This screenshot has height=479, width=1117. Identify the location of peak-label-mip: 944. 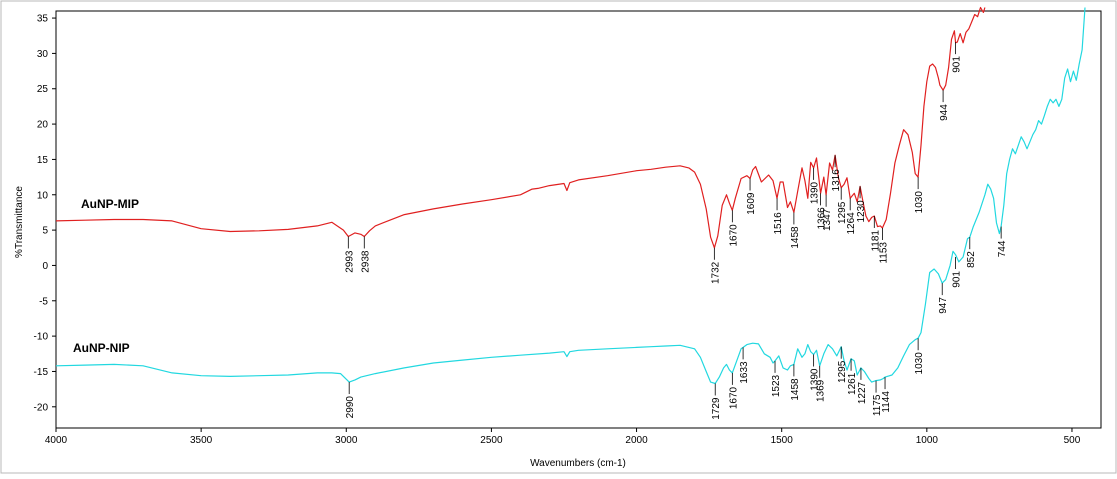
(944, 112).